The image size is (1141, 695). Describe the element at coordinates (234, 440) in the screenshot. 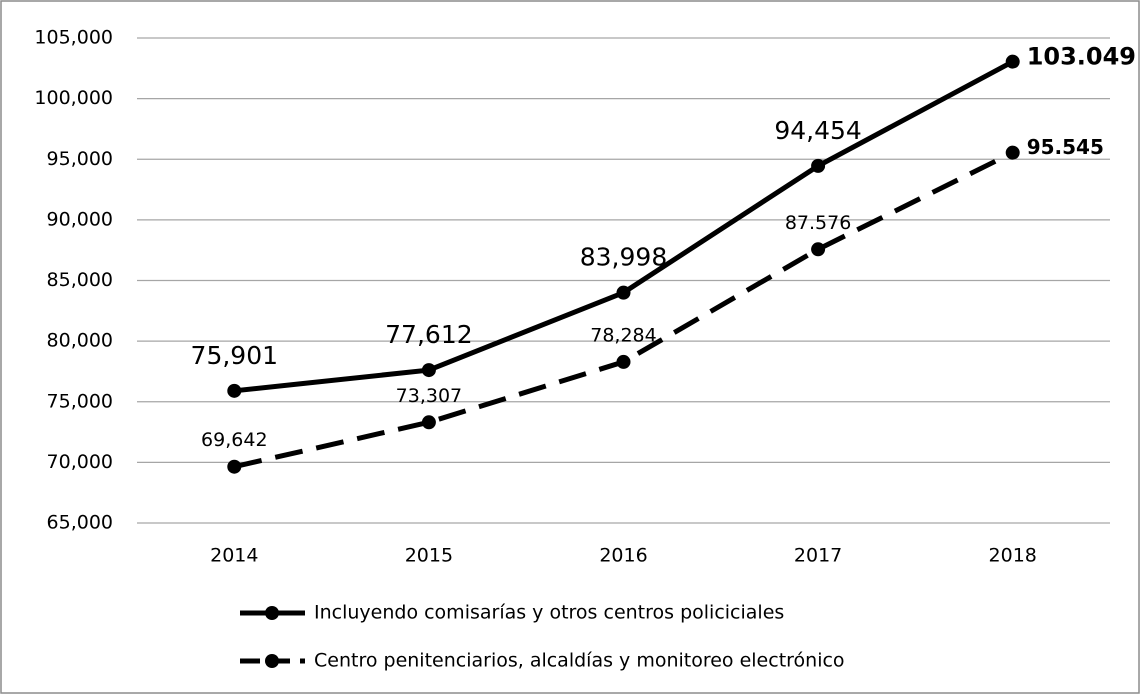

I see `data-label: 69,642` at that location.